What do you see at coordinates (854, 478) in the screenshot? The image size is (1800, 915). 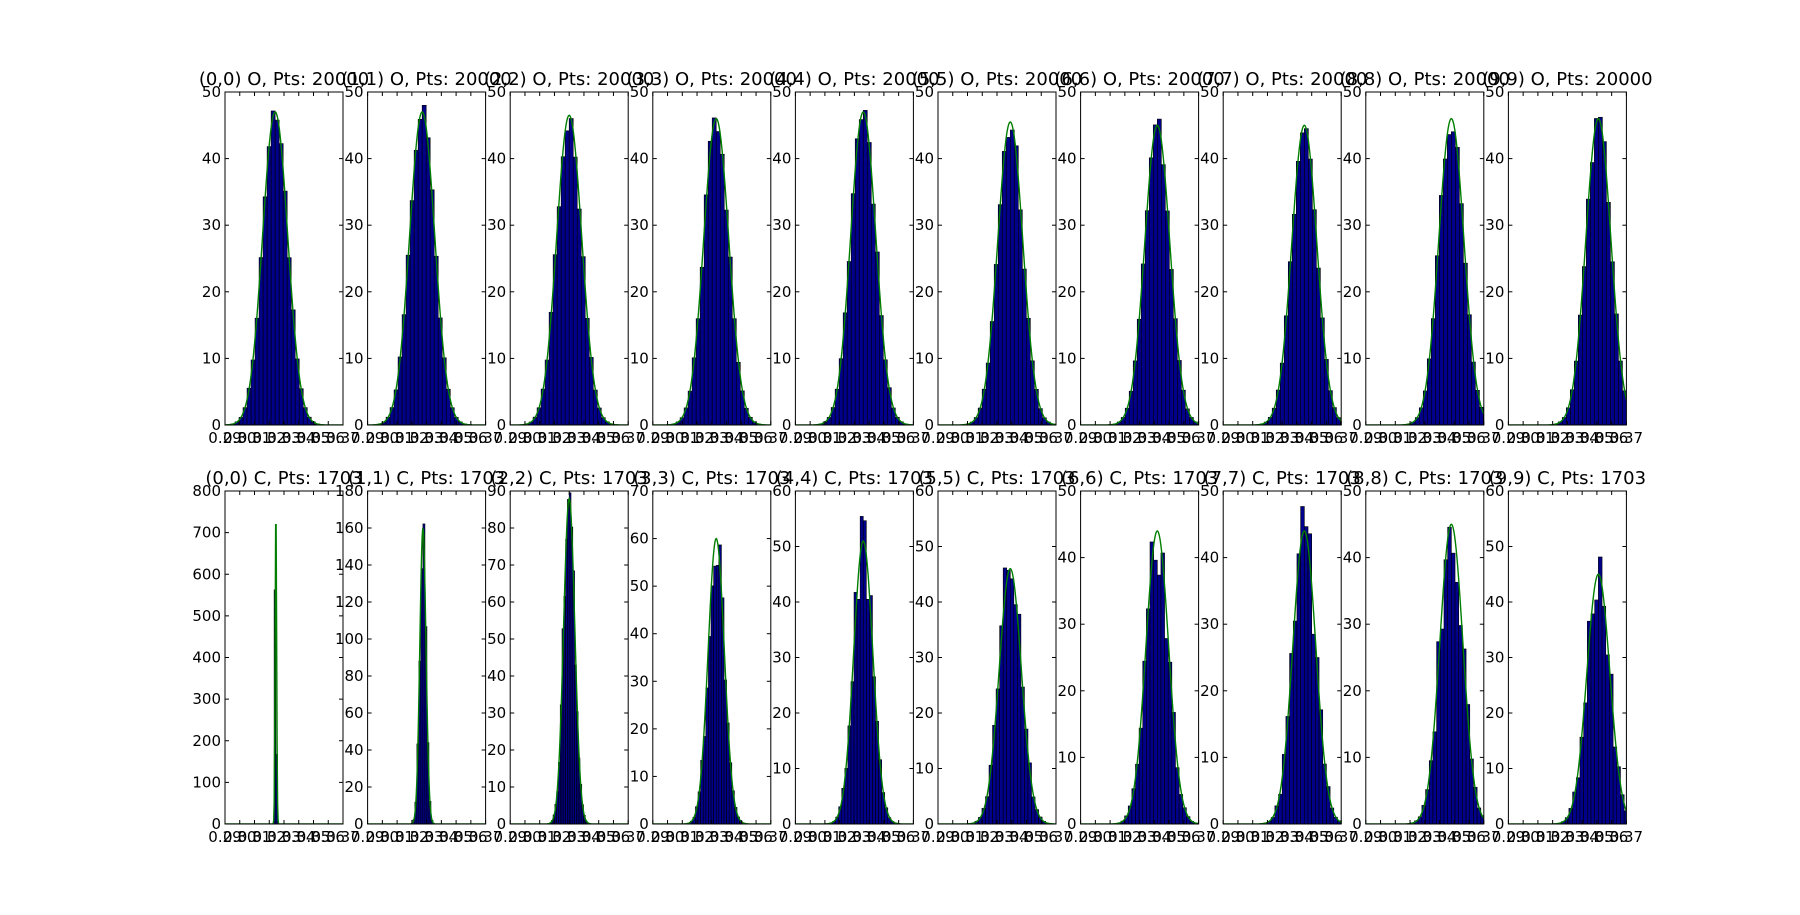 I see `panel-title: (4,4) C, Pts: 1703` at bounding box center [854, 478].